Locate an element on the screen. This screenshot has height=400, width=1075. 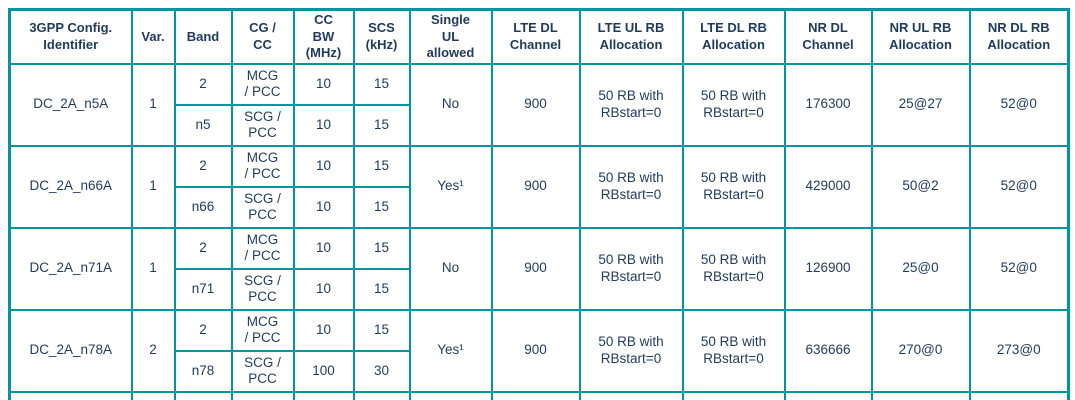
table-row: n71 SCG / PCC 10 15 is located at coordinates (539, 289).